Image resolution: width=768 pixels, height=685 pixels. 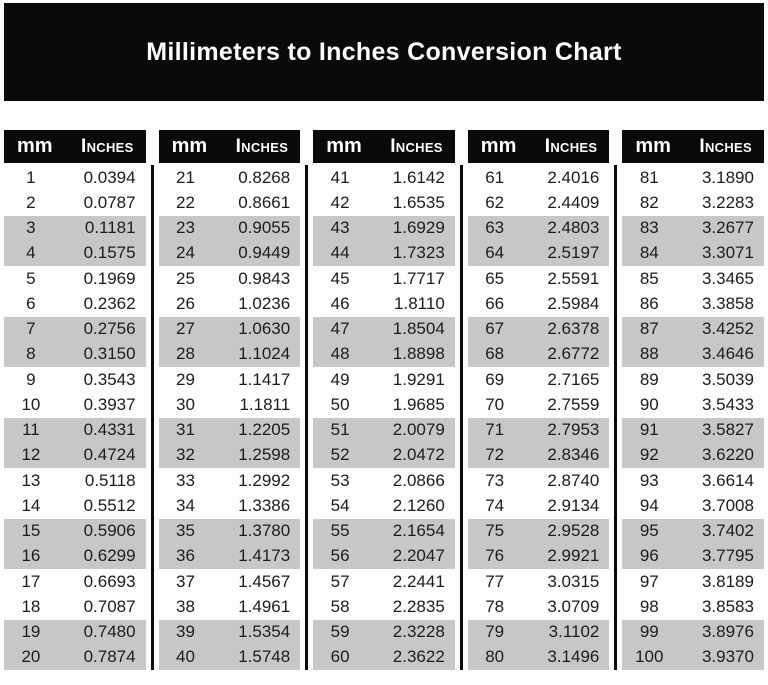 I want to click on inches-value: 1.2598, so click(x=264, y=455).